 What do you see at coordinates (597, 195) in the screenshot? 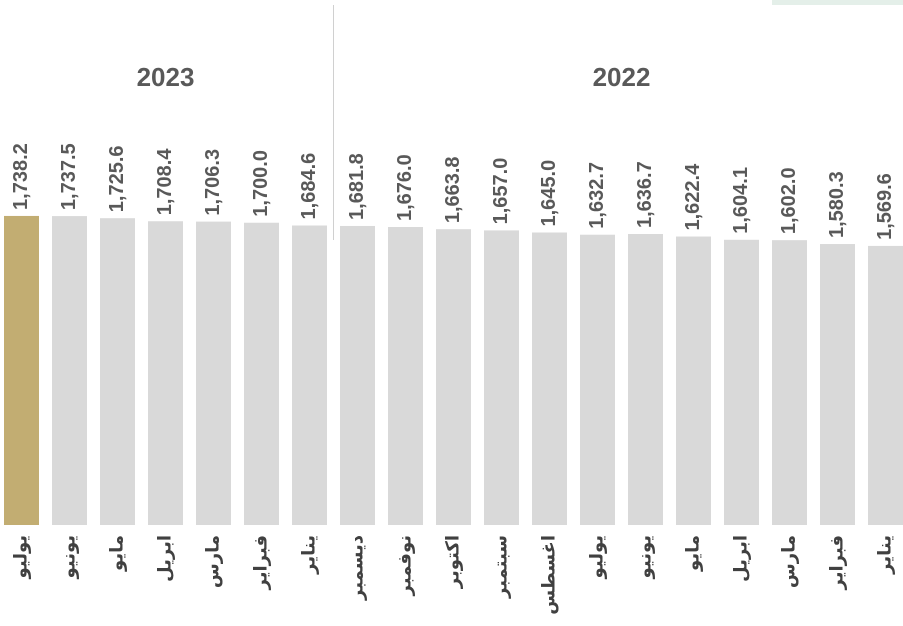
I see `value-label: 1,632.7` at bounding box center [597, 195].